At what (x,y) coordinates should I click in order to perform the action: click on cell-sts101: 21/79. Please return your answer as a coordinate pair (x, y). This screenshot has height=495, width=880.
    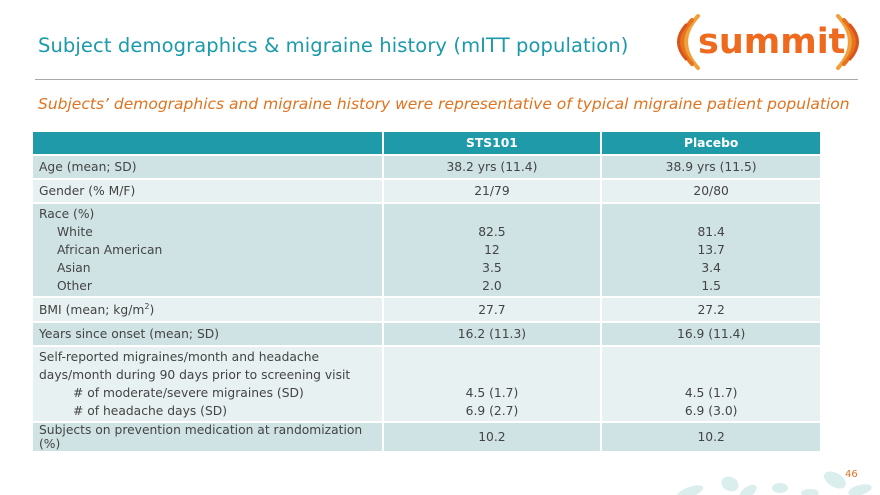
    Looking at the image, I should click on (492, 191).